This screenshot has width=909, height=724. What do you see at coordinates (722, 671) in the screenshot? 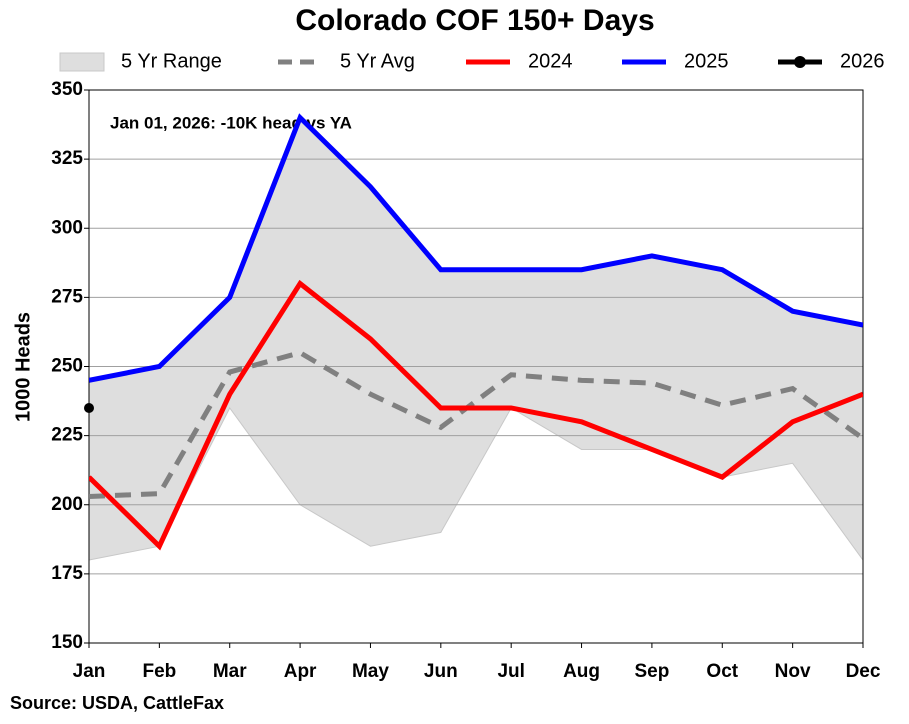
I see `x-tick-label: Oct` at bounding box center [722, 671].